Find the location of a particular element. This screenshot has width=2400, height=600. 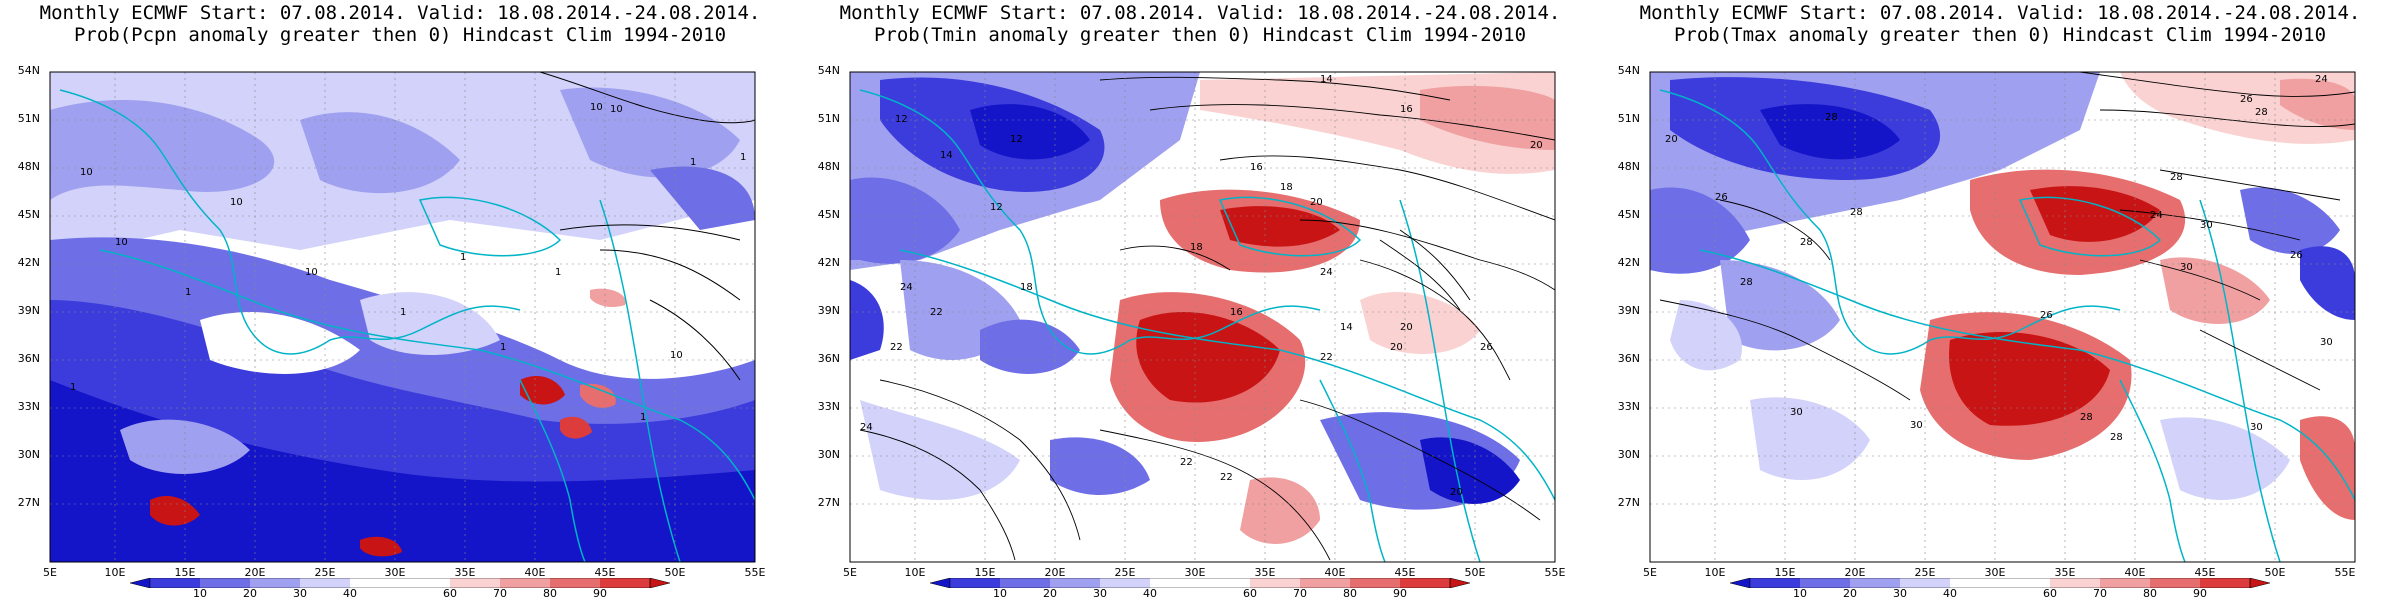

colorbar-label: 20 is located at coordinates (250, 593).